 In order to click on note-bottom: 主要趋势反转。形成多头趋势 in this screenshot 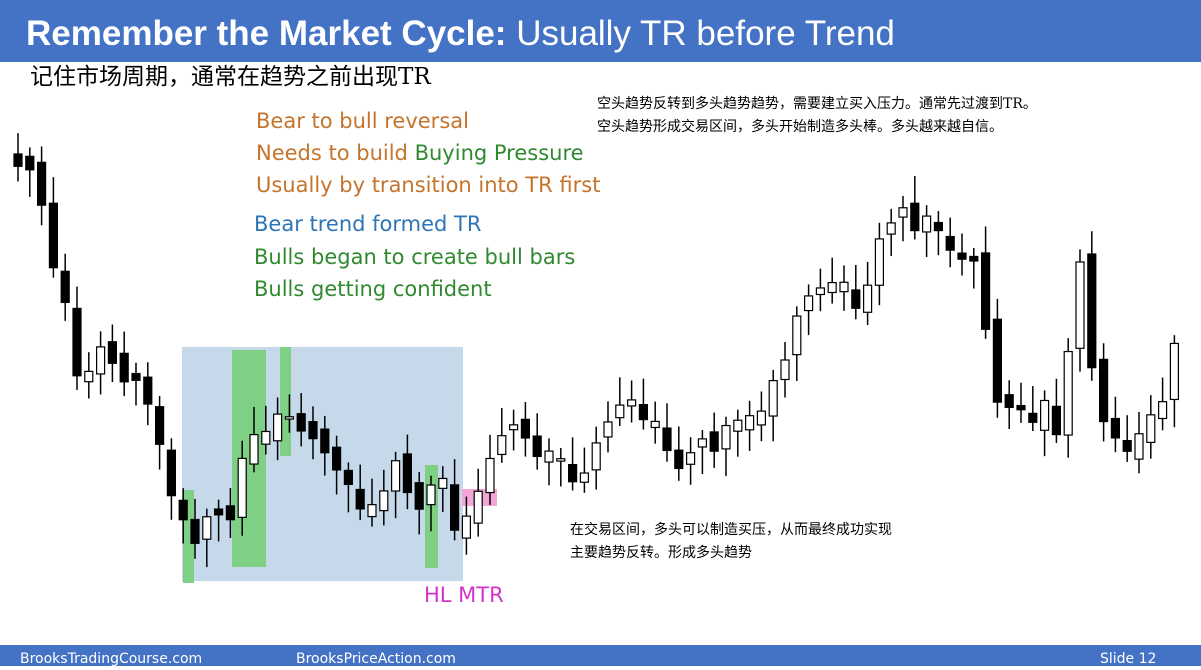, I will do `click(661, 552)`.